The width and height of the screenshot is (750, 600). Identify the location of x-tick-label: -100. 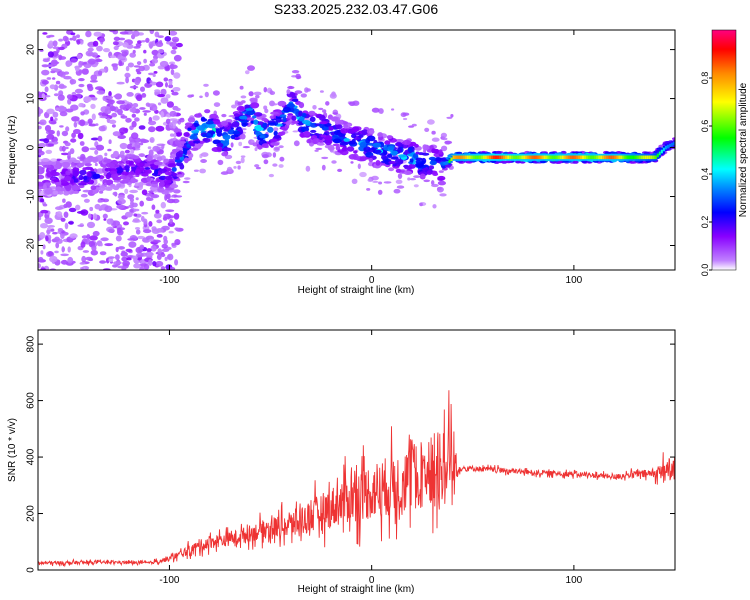
(169, 280).